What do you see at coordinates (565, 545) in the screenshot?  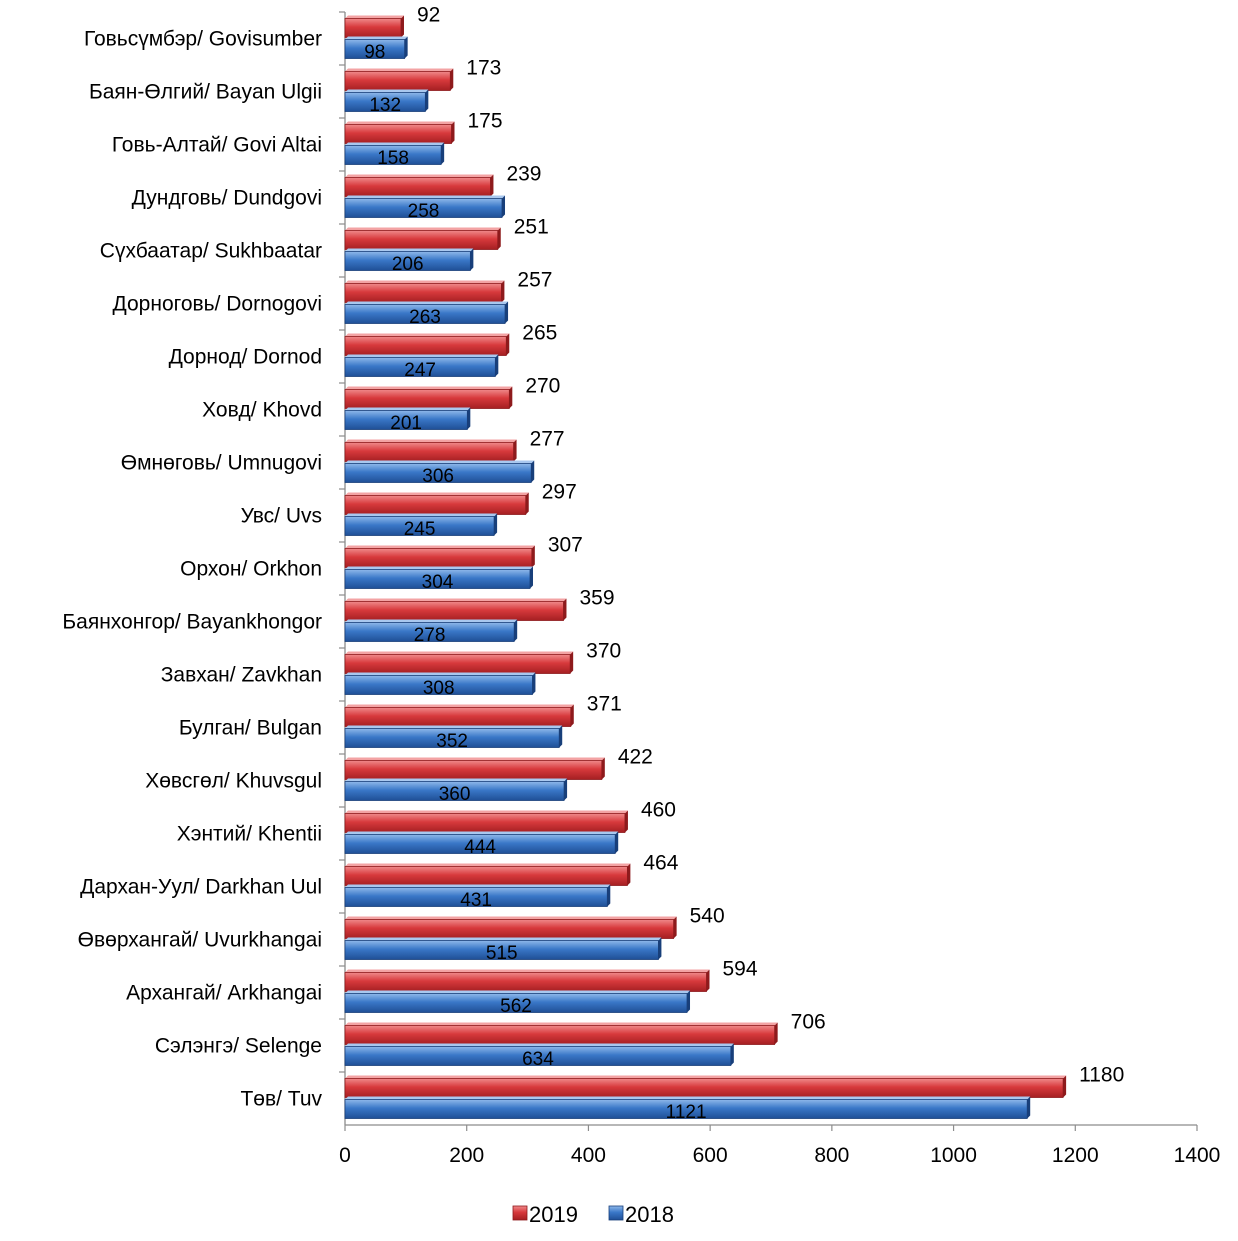 I see `data-label-2019: 307` at bounding box center [565, 545].